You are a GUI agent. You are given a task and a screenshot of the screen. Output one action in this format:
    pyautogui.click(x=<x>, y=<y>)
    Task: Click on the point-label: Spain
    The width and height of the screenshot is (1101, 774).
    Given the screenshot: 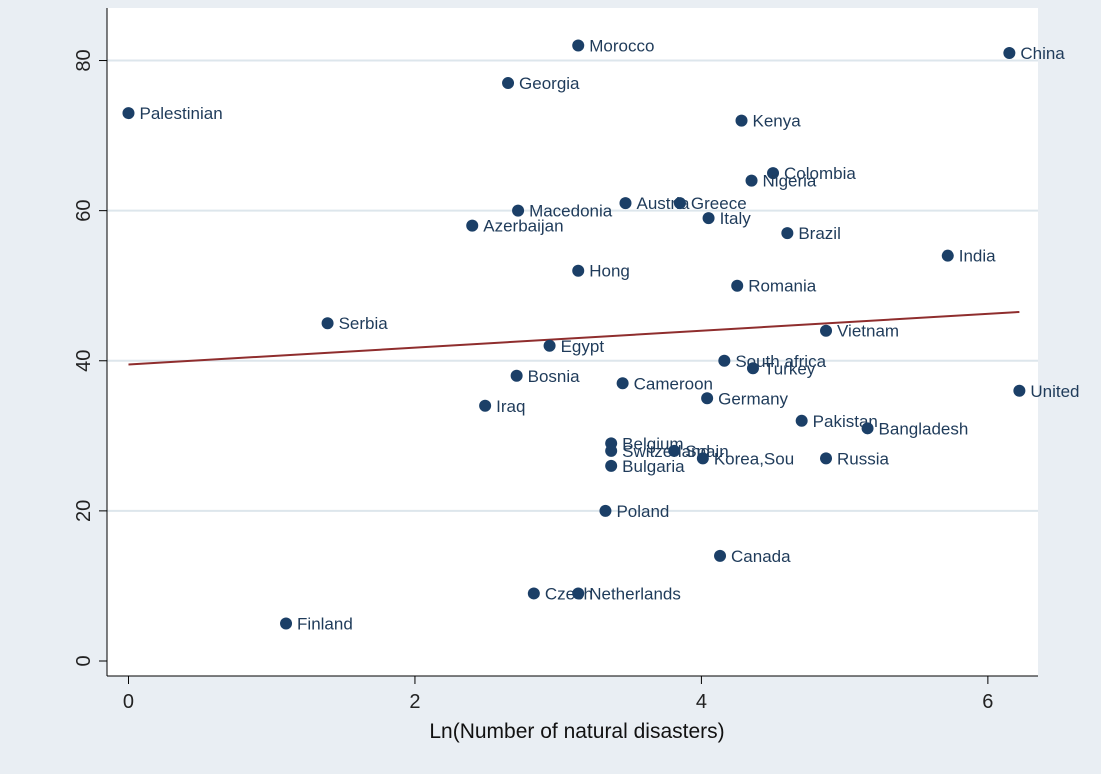 What is the action you would take?
    pyautogui.click(x=706, y=451)
    